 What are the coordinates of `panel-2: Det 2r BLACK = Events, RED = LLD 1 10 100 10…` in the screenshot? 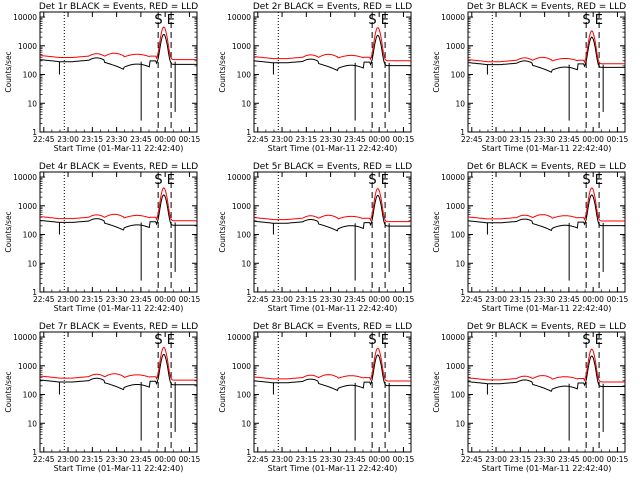 It's located at (316, 77).